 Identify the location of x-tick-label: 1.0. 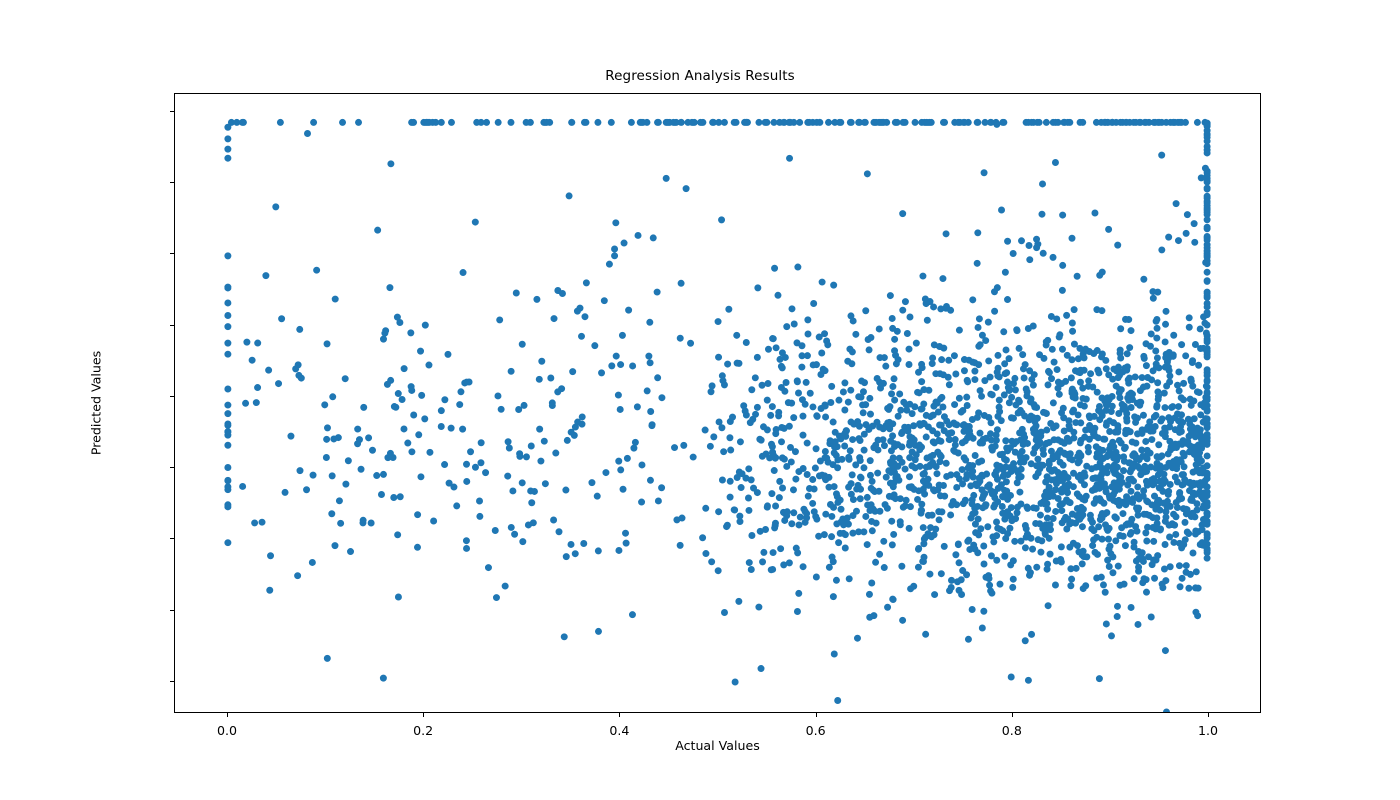
(1208, 730).